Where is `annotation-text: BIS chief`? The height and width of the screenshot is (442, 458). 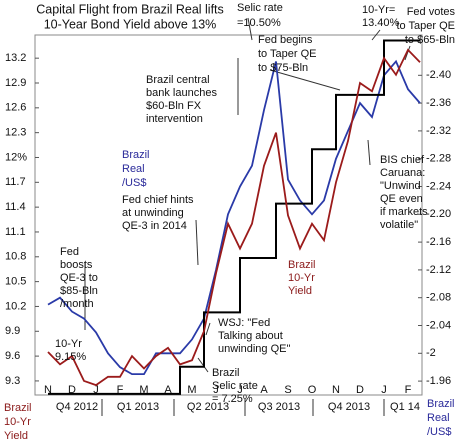
annotation-text: BIS chief is located at coordinates (402, 160).